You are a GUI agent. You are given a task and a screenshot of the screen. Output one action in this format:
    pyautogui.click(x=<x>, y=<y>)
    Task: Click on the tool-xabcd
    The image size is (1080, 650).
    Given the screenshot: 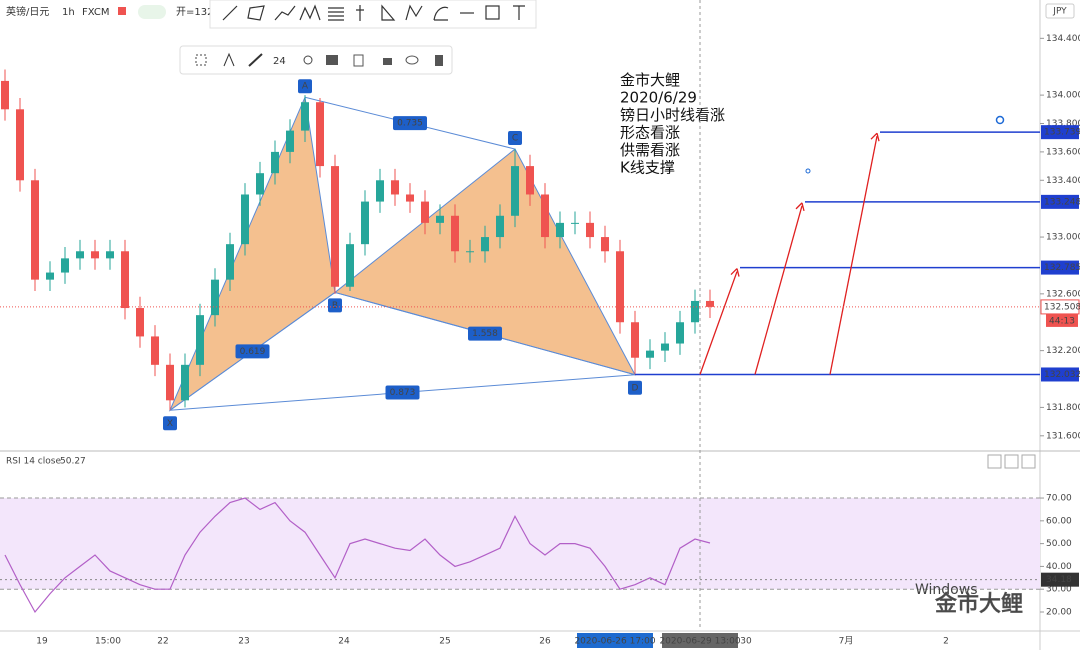 What is the action you would take?
    pyautogui.click(x=414, y=12)
    